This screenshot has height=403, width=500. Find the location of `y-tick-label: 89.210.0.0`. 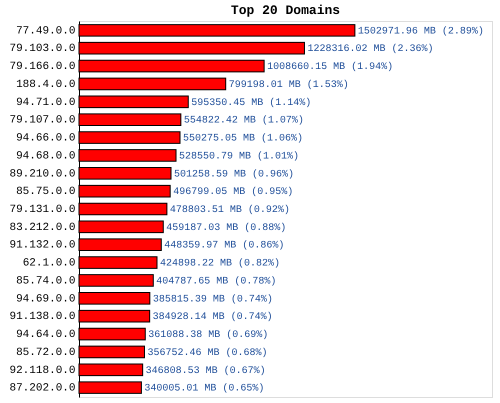

y-tick-label: 89.210.0.0 is located at coordinates (42, 174).